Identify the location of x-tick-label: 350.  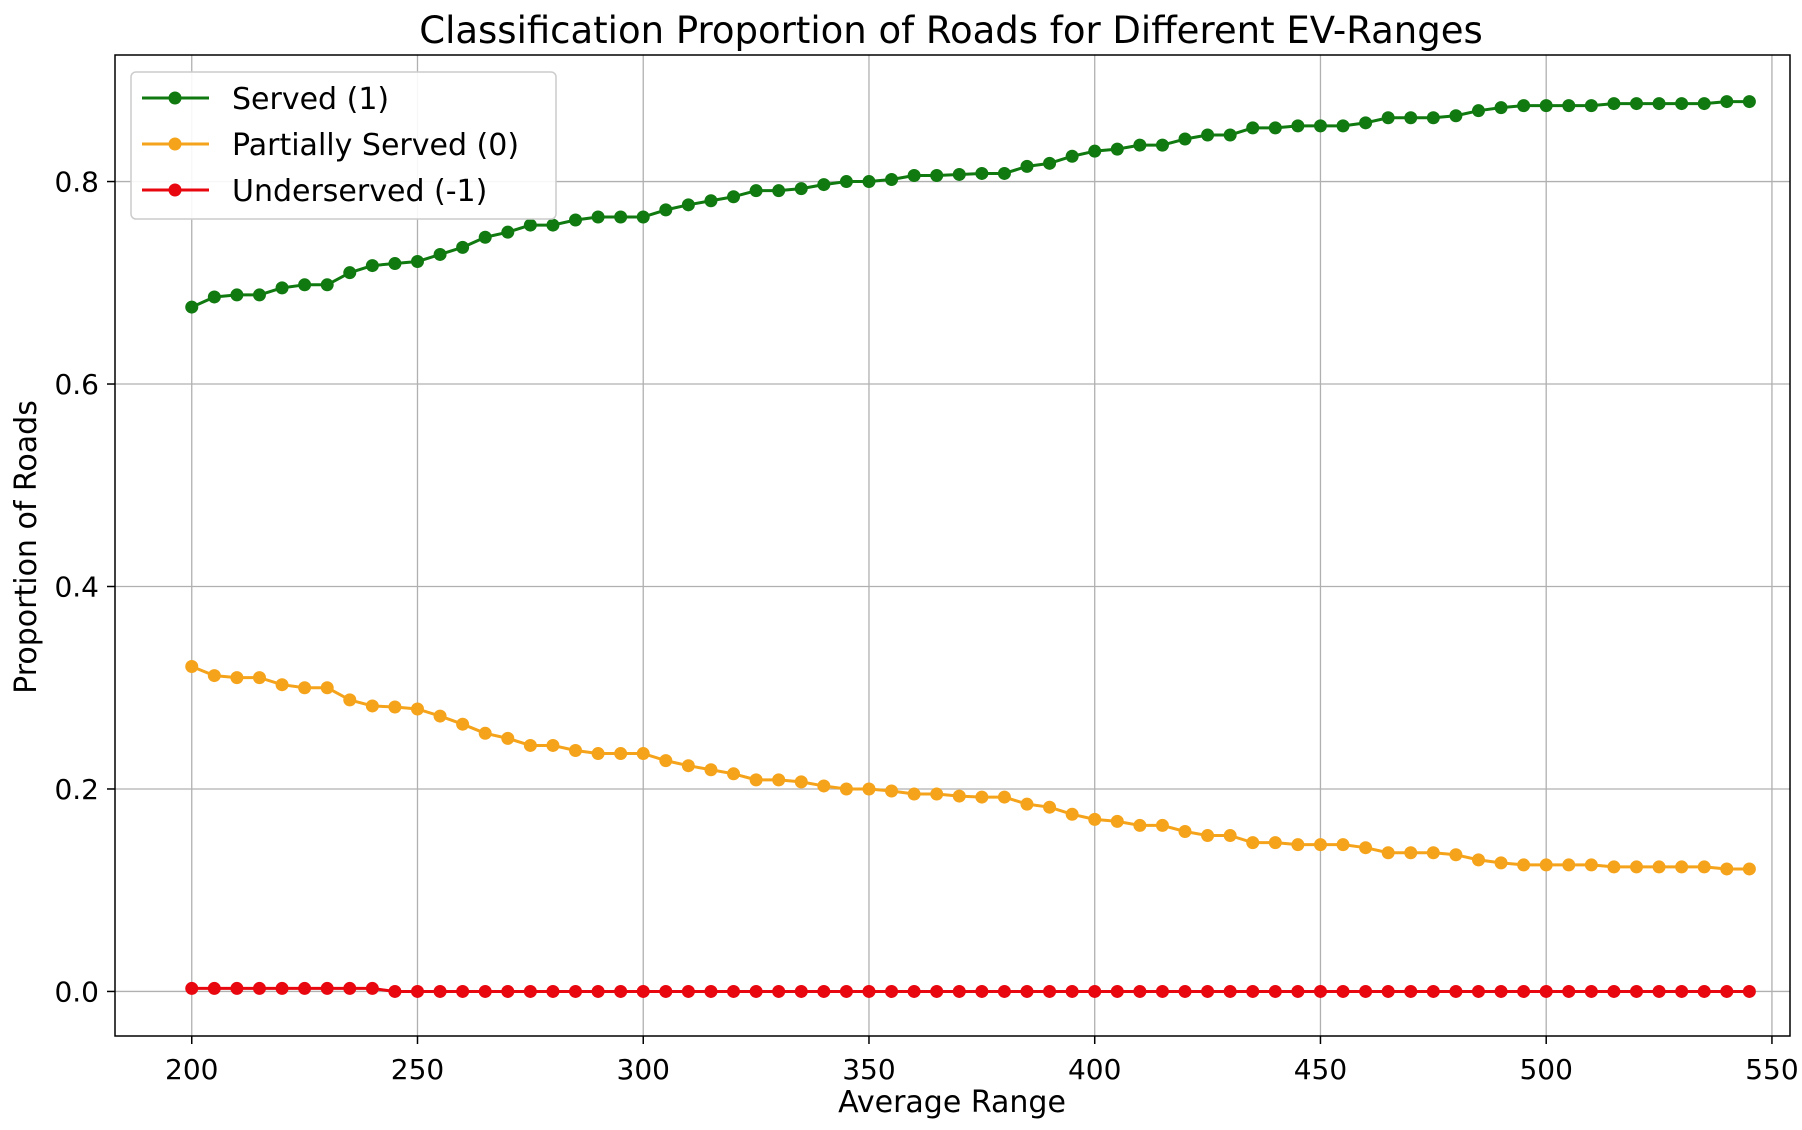
(868, 1069).